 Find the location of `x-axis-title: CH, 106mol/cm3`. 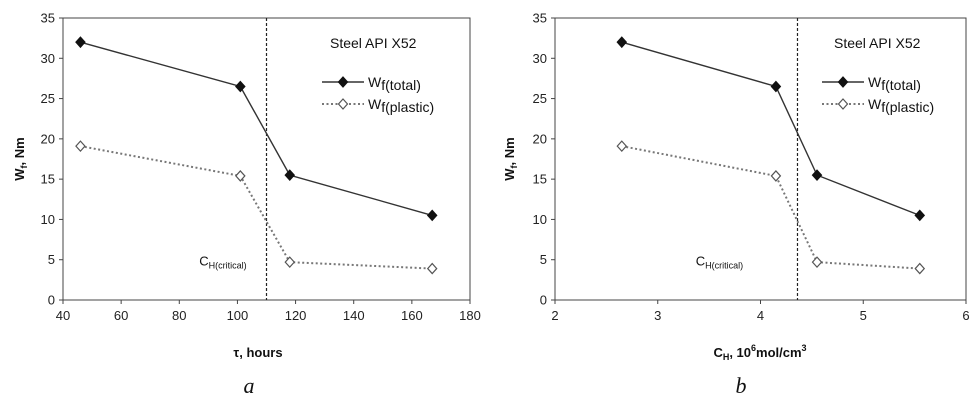

x-axis-title: CH, 106mol/cm3 is located at coordinates (759, 352).